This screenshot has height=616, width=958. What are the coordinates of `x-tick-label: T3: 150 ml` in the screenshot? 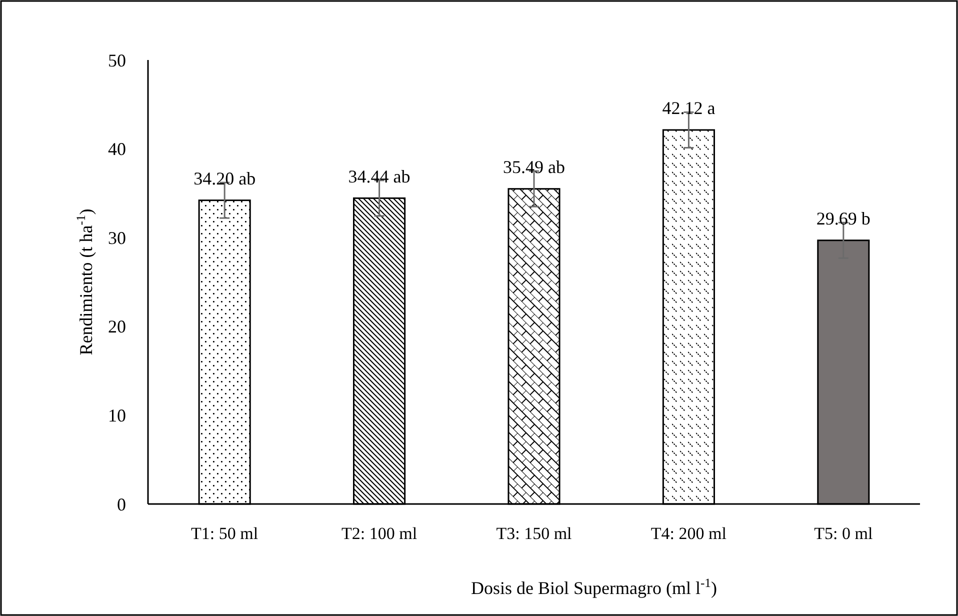 It's located at (534, 533).